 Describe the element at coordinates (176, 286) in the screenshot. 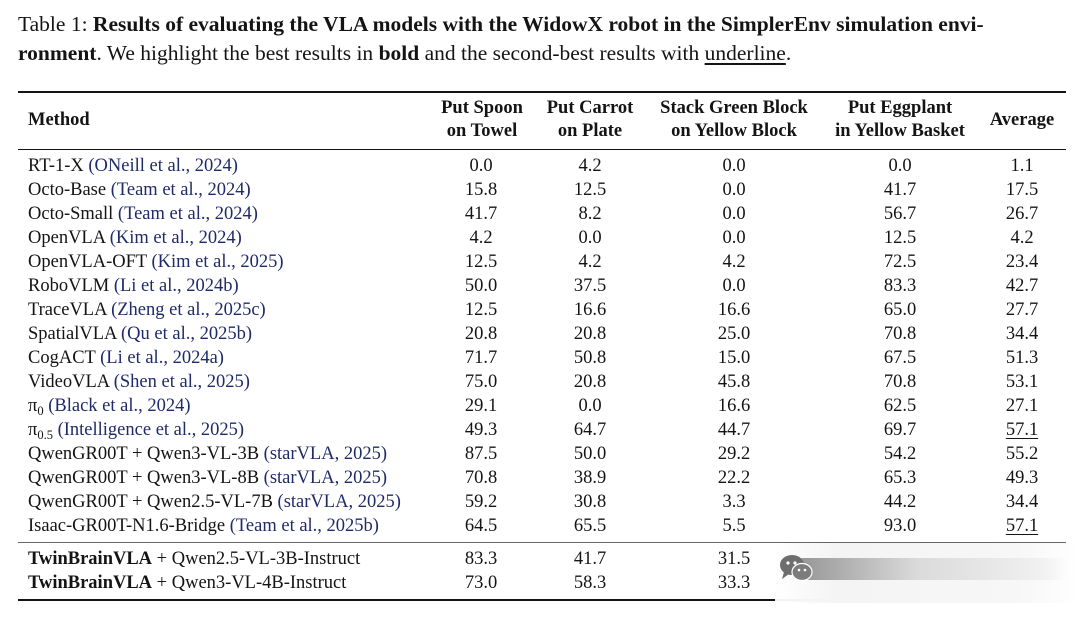

I see `citation-link: (Li et al., 2024b)` at that location.